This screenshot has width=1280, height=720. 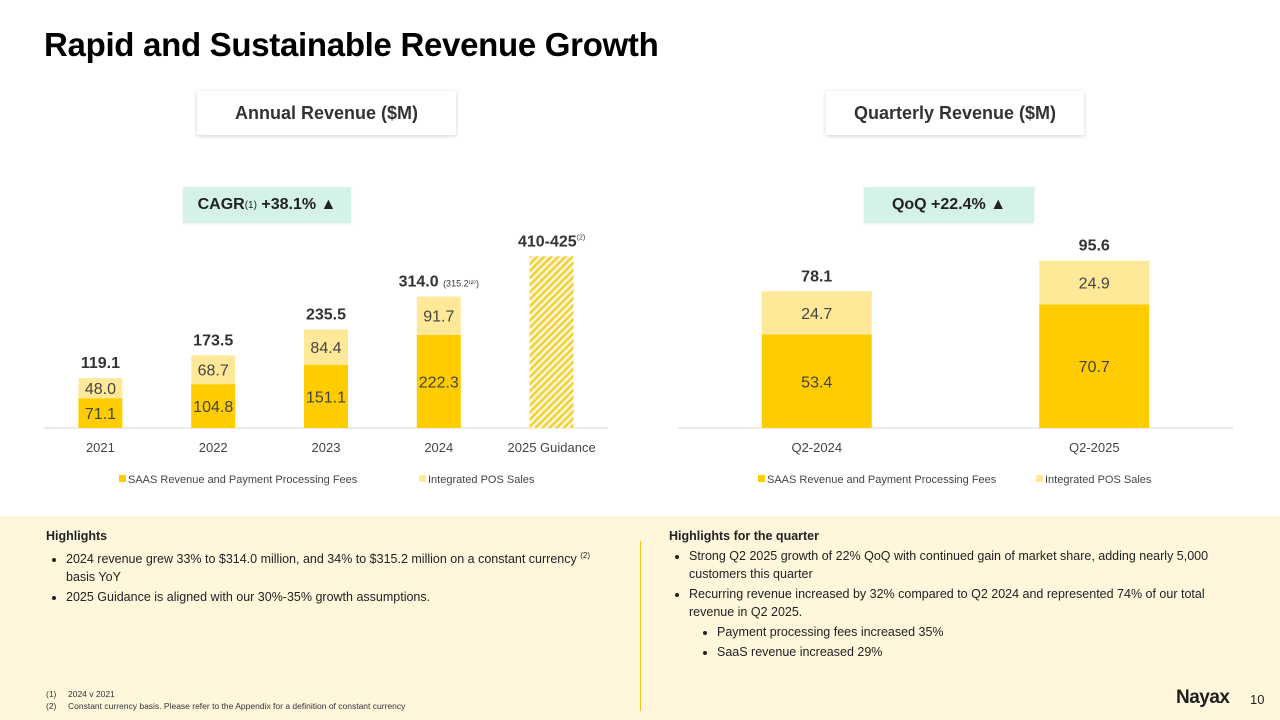 What do you see at coordinates (326, 447) in the screenshot?
I see `x-tick-label: 2023` at bounding box center [326, 447].